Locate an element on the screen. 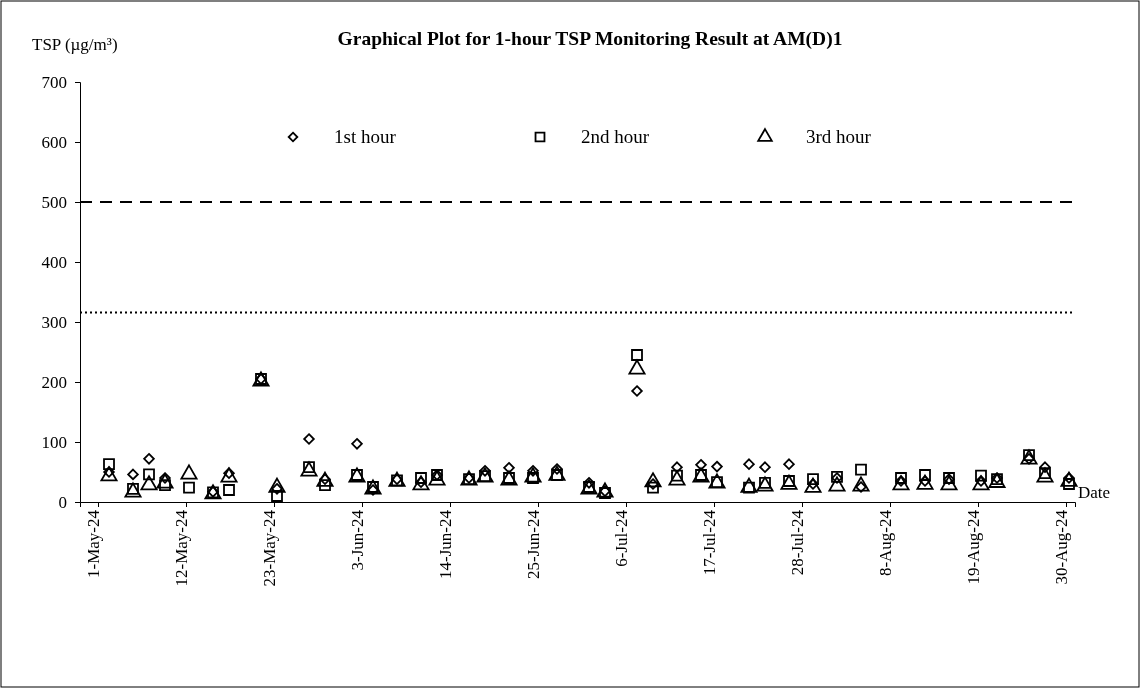 This screenshot has height=688, width=1140. legend-label: 1st hour is located at coordinates (365, 136).